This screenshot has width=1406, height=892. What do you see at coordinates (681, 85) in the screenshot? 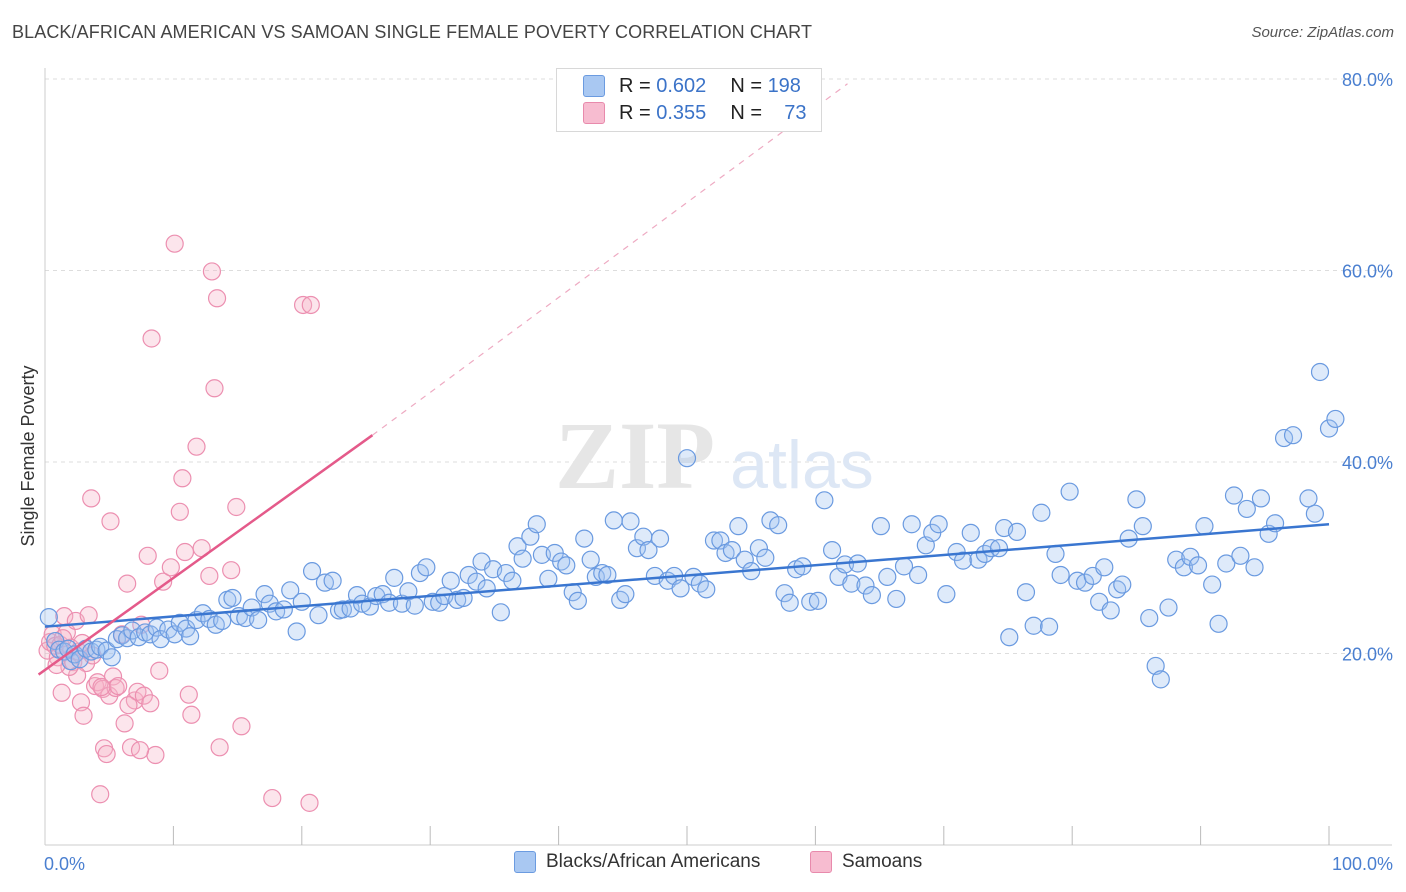
I see `legend-r-value-black: 0.602` at bounding box center [681, 85].